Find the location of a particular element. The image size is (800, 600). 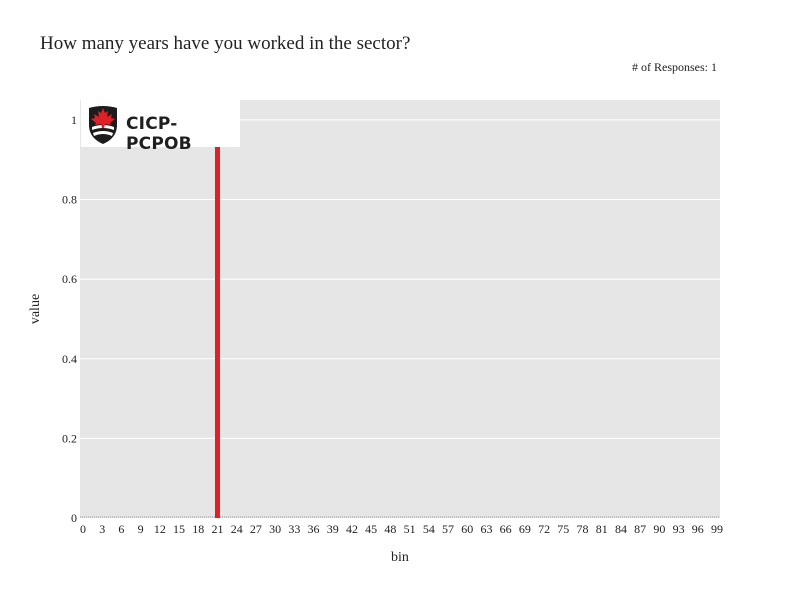

response-count: # of Responses: 1 is located at coordinates (674, 67).